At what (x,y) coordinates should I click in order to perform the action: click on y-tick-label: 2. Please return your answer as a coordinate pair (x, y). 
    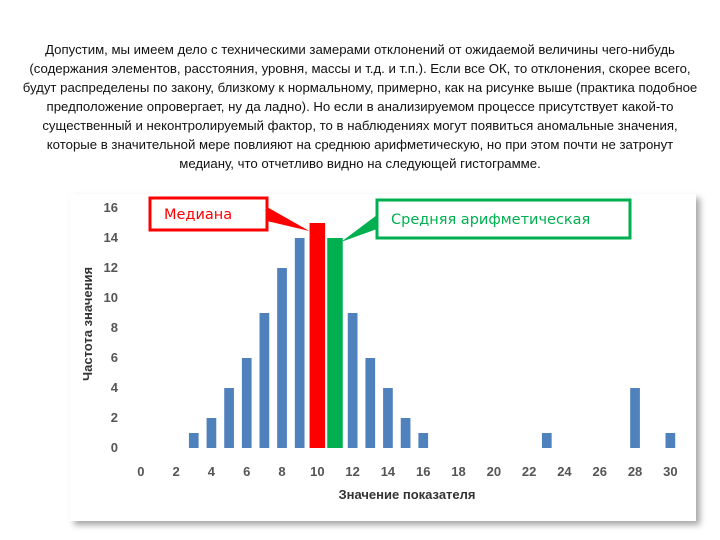
    Looking at the image, I should click on (114, 417).